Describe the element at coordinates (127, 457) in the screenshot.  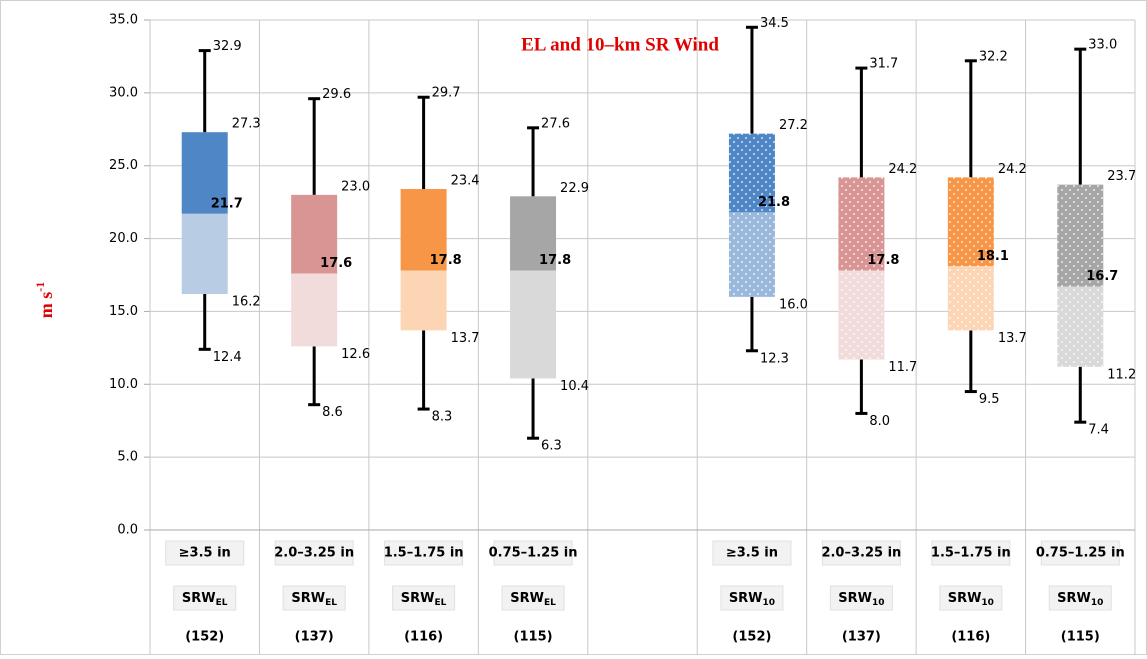
I see `y-tick-label: 5.0` at that location.